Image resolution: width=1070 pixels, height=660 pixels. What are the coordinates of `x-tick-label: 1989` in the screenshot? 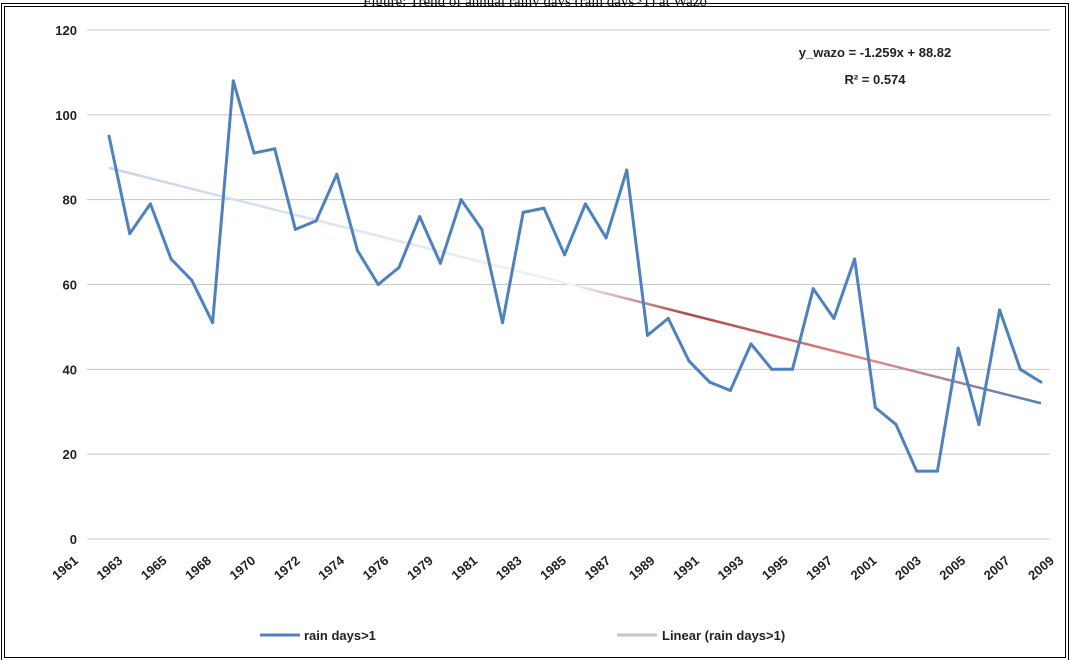 It's located at (642, 568).